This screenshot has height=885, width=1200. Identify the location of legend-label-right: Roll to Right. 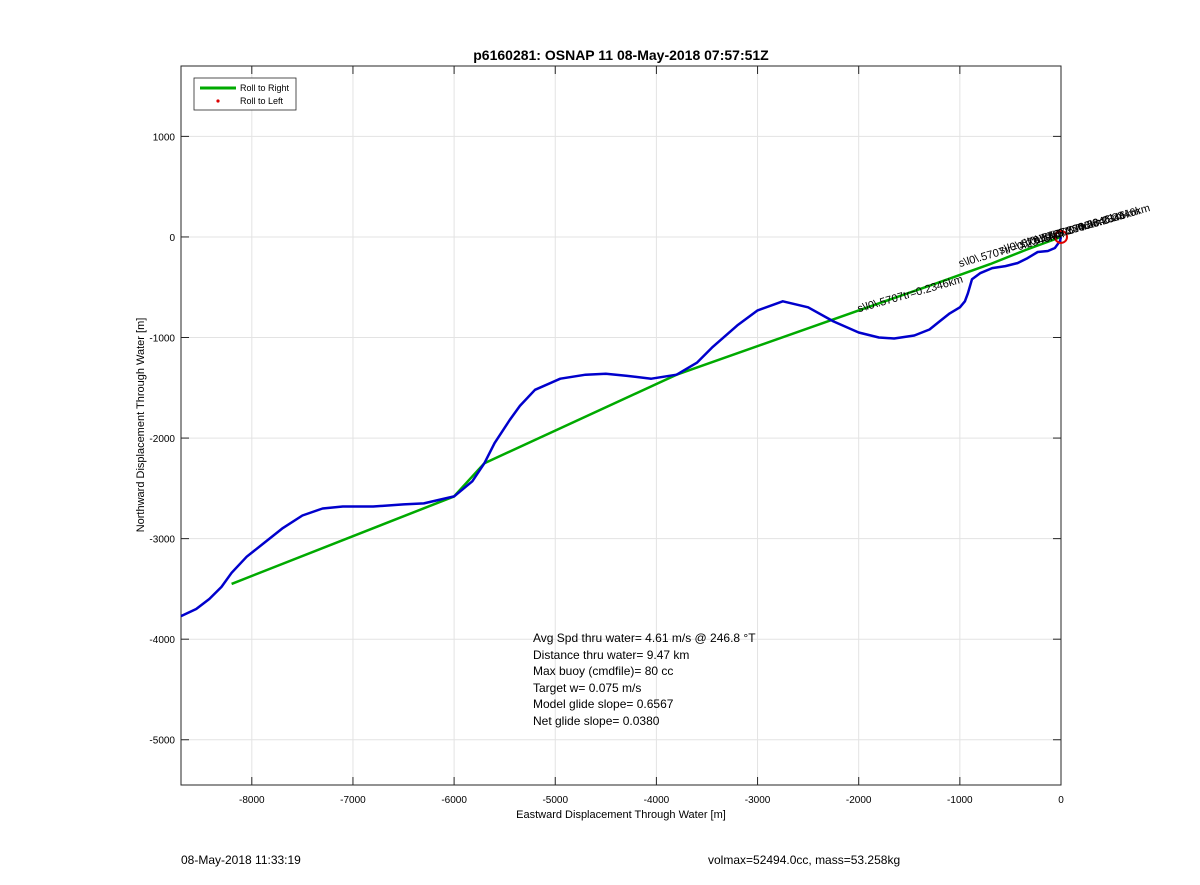
(265, 88).